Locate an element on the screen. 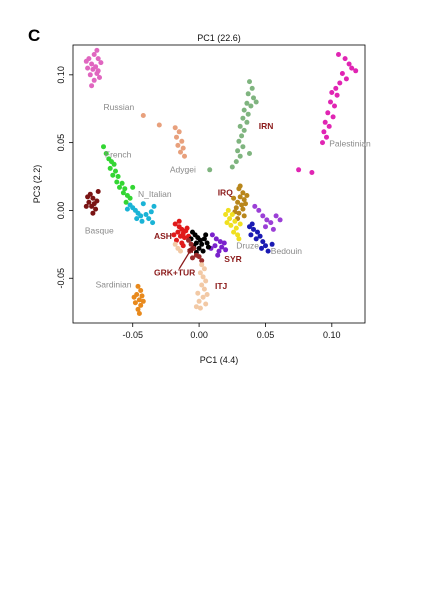 The image size is (424, 600). series-label: ITJ is located at coordinates (221, 286).